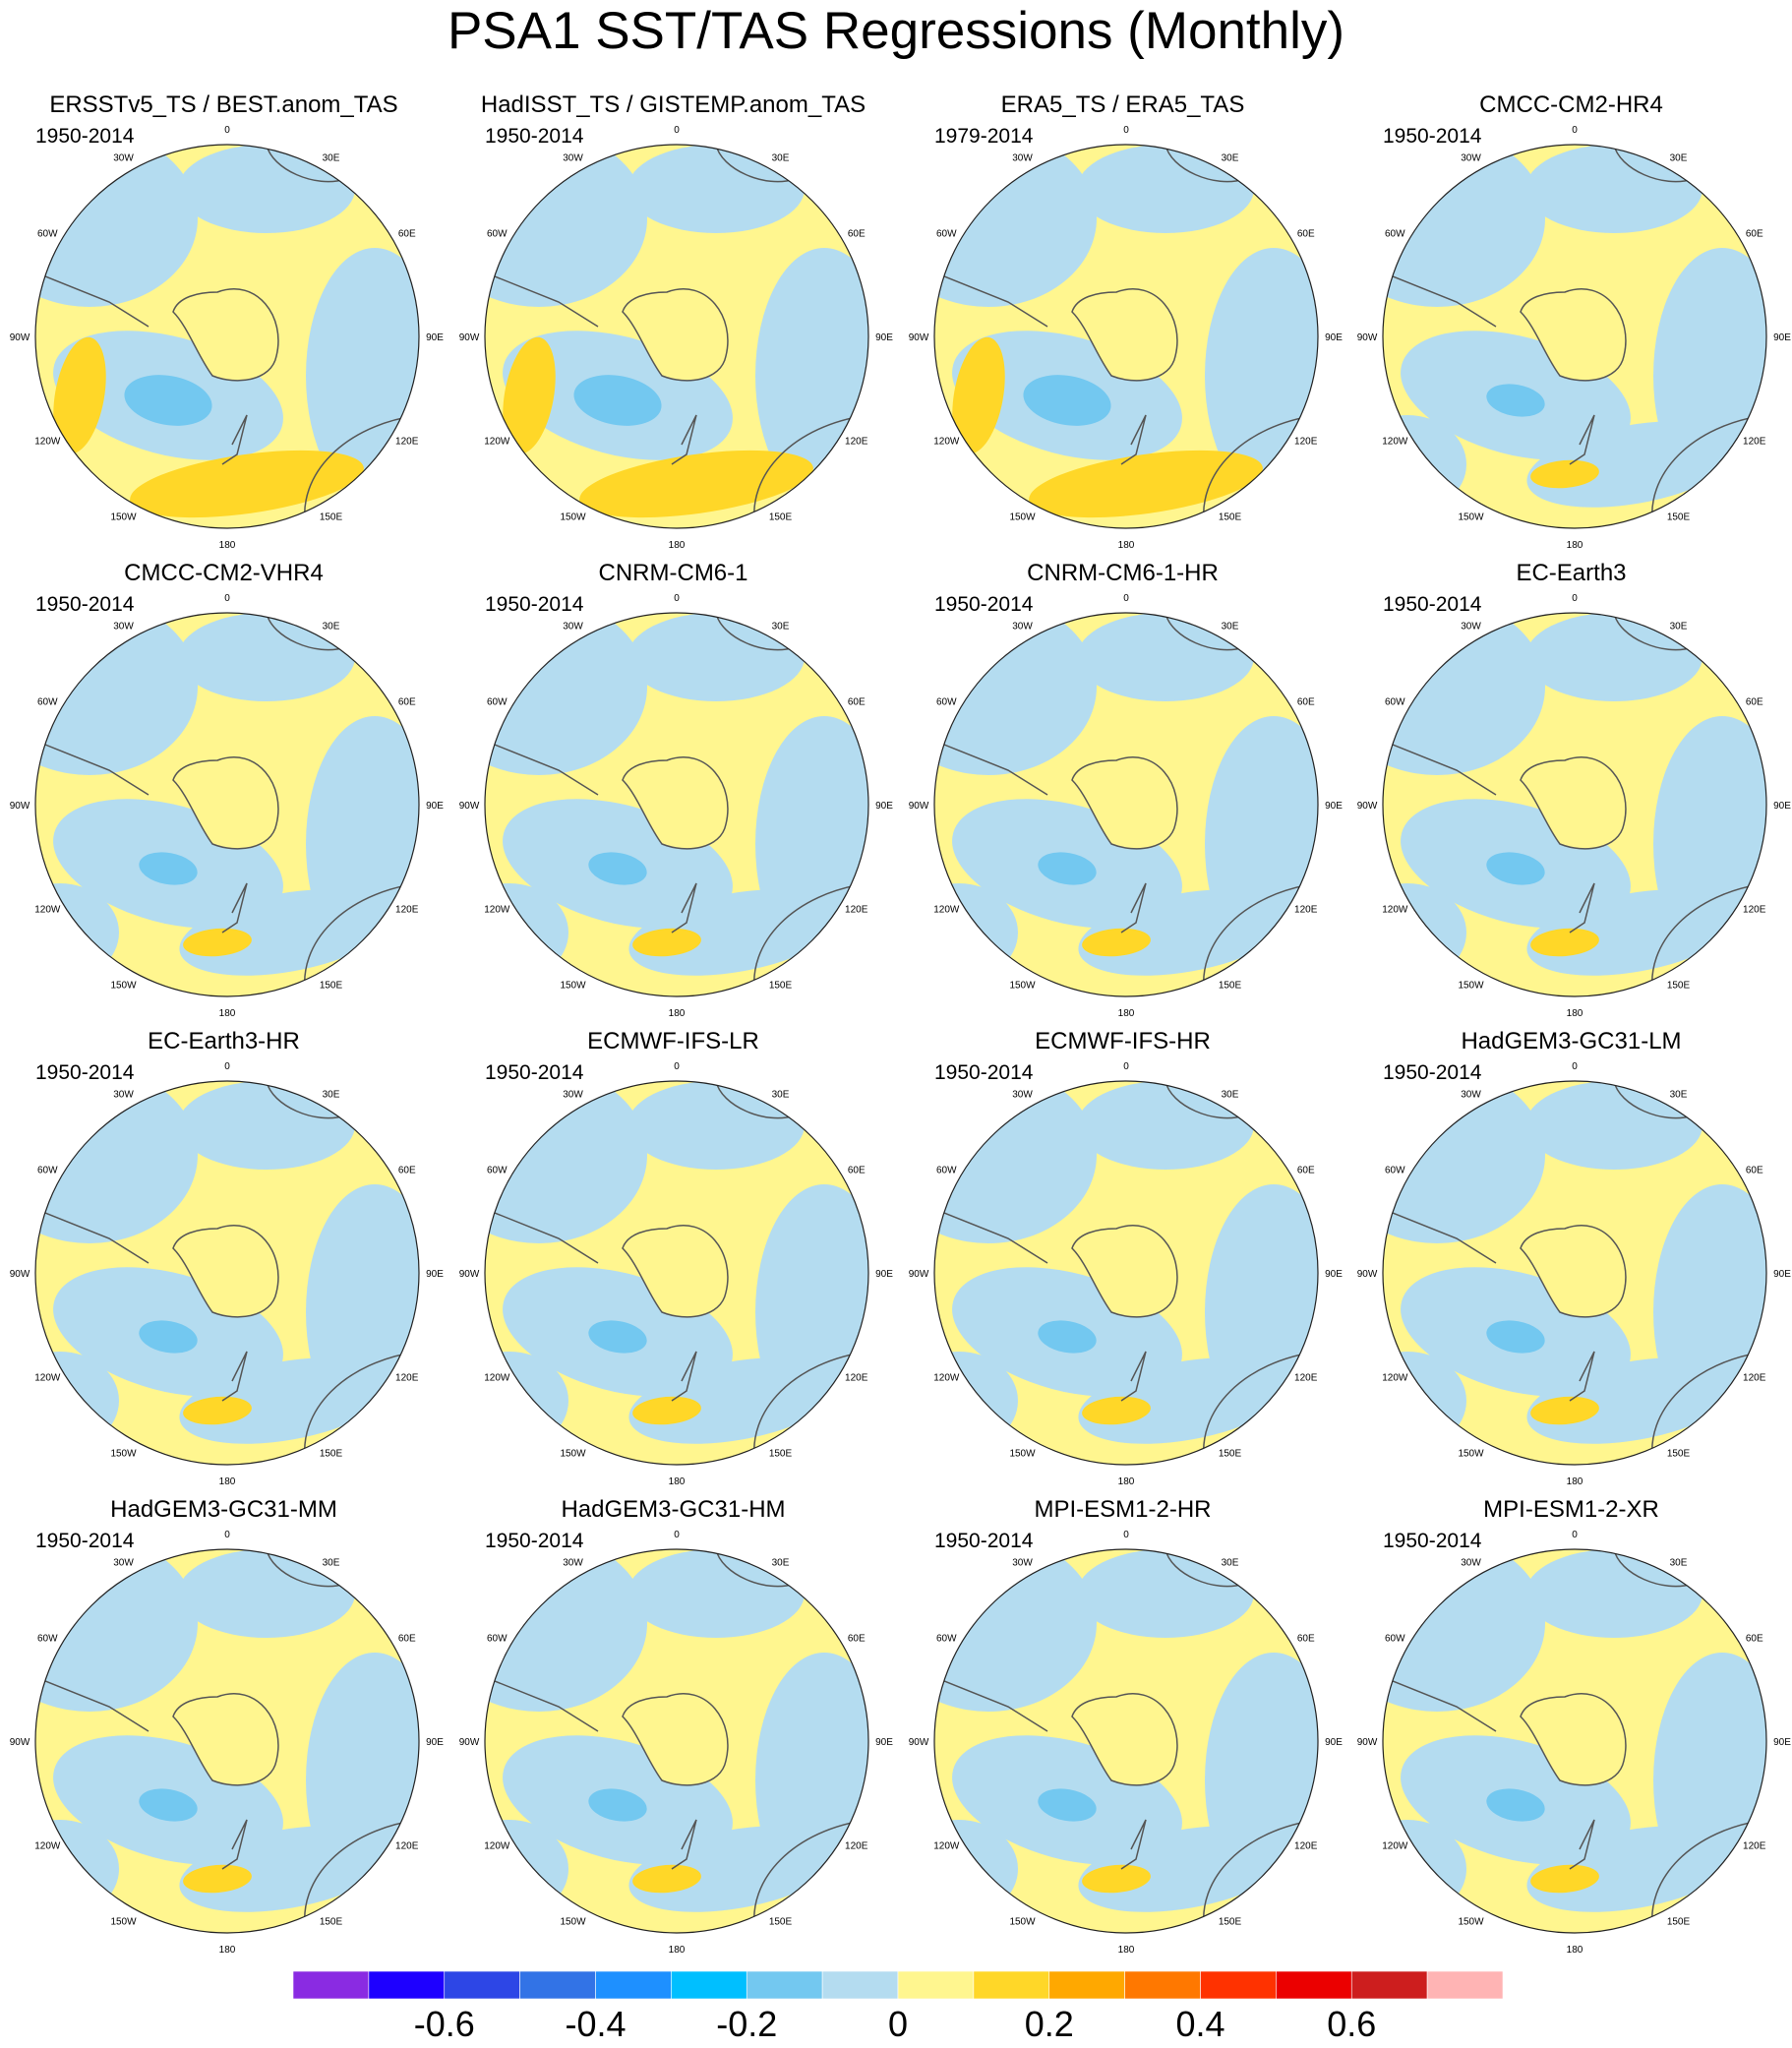 The image size is (1792, 2048). Describe the element at coordinates (1571, 104) in the screenshot. I see `panel-title: CMCC-CM2-HR4` at that location.